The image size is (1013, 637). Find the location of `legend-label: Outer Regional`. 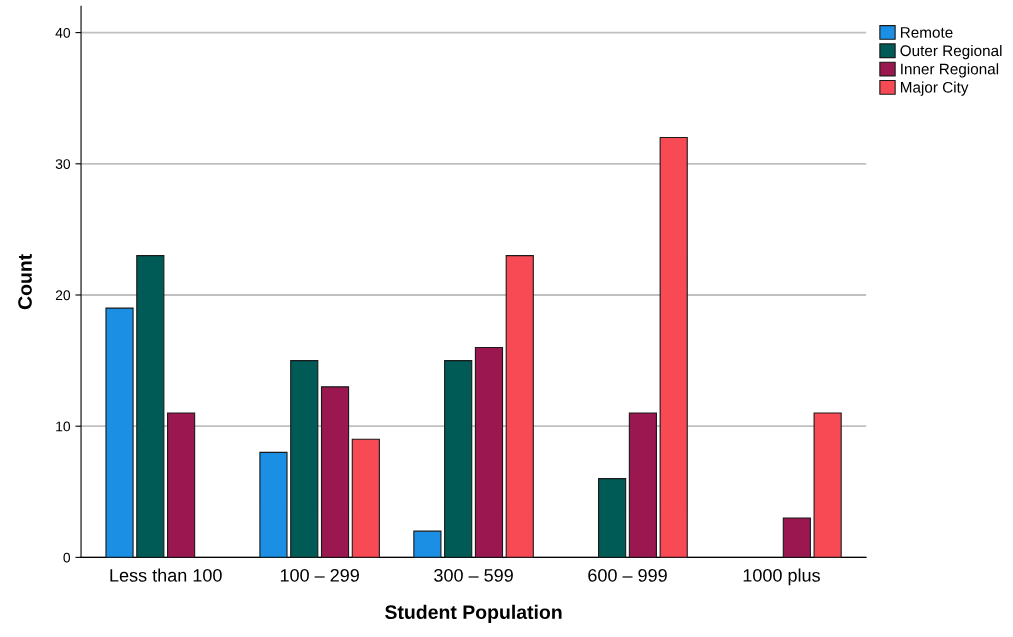

legend-label: Outer Regional is located at coordinates (951, 52).